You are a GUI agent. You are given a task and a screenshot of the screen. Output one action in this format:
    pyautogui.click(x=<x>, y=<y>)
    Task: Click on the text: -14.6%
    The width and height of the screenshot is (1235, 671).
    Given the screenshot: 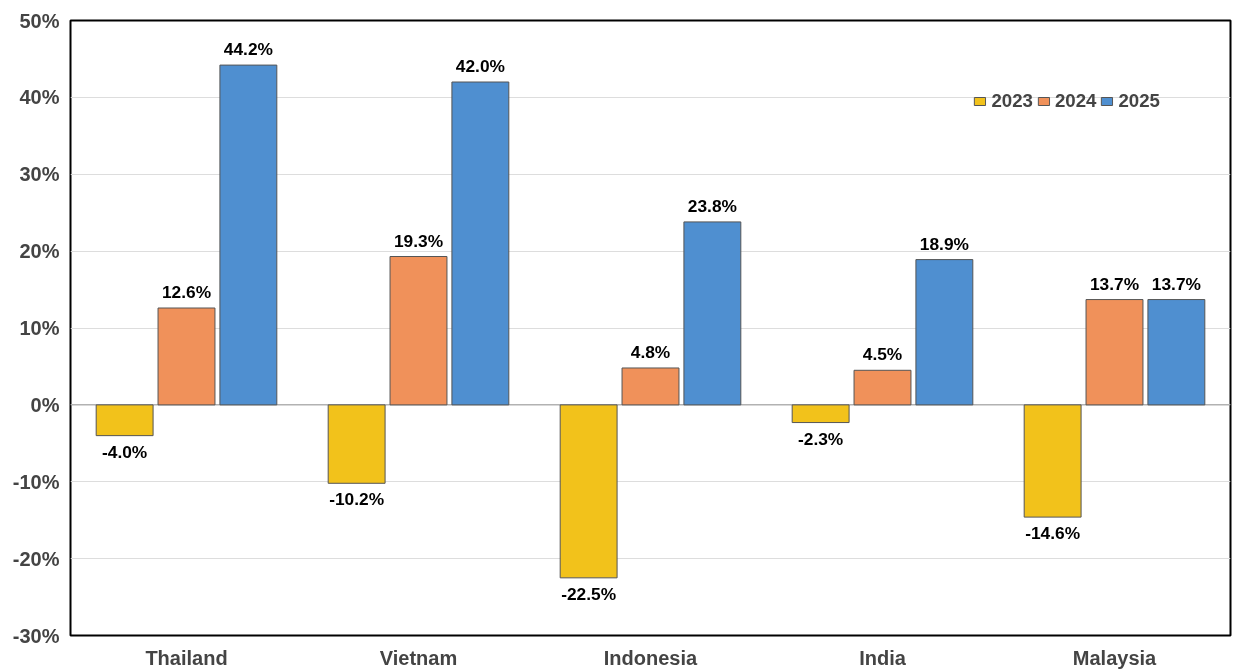 What is the action you would take?
    pyautogui.click(x=1053, y=533)
    